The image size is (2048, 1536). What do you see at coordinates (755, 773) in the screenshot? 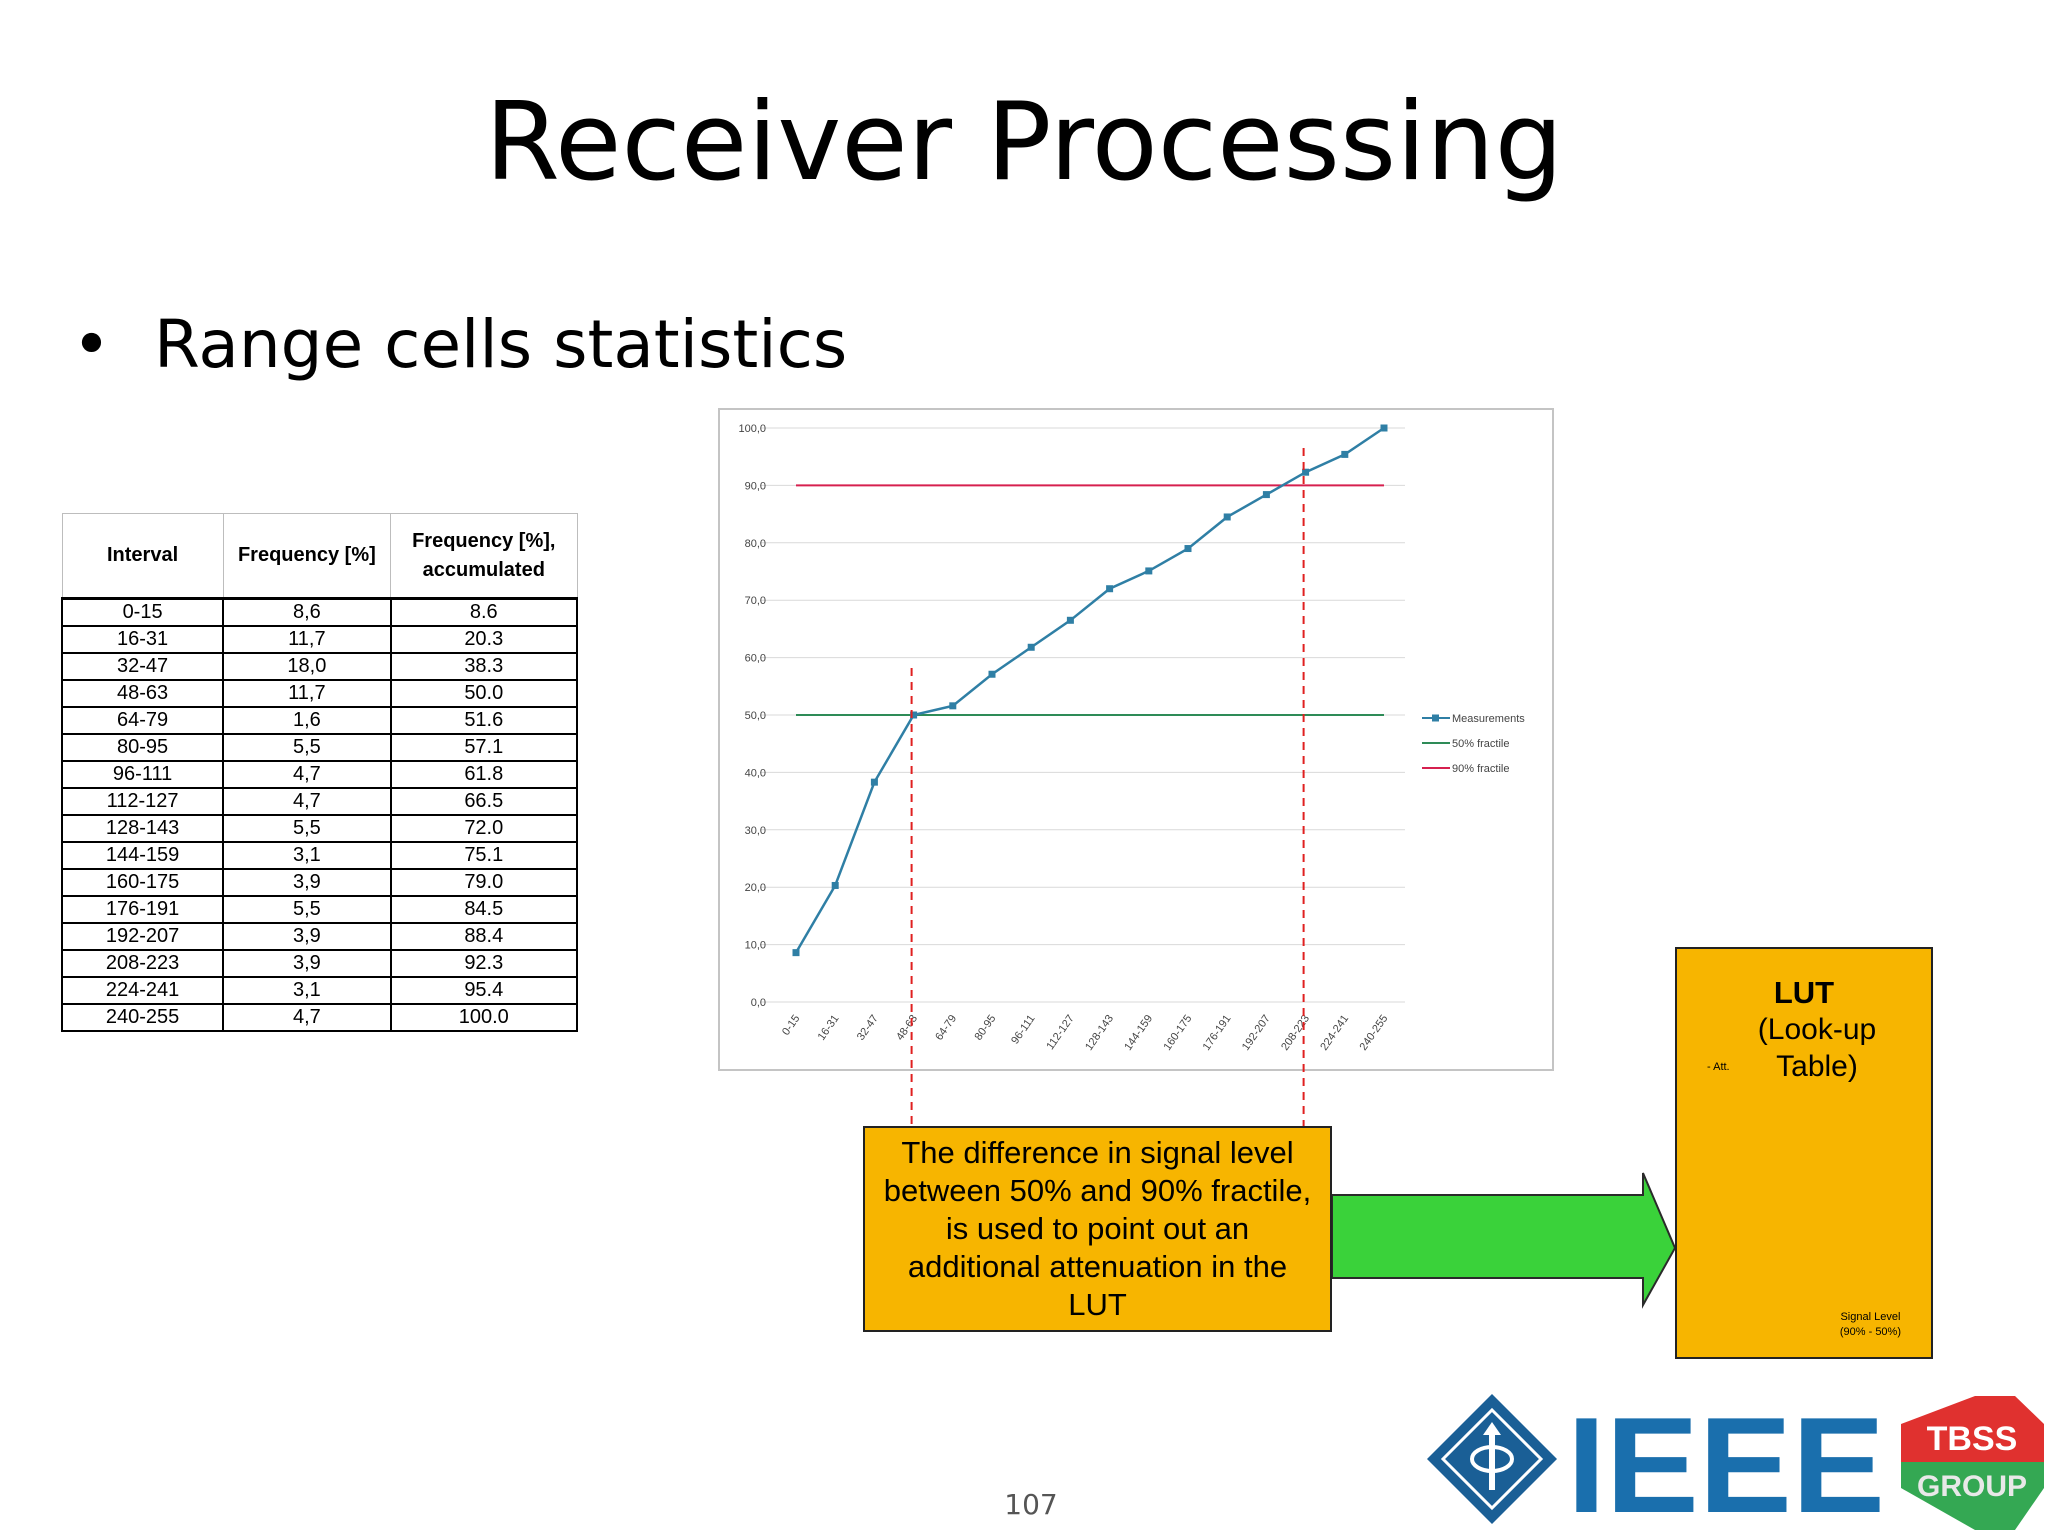
I see `y-tick-label: 40,0` at bounding box center [755, 773].